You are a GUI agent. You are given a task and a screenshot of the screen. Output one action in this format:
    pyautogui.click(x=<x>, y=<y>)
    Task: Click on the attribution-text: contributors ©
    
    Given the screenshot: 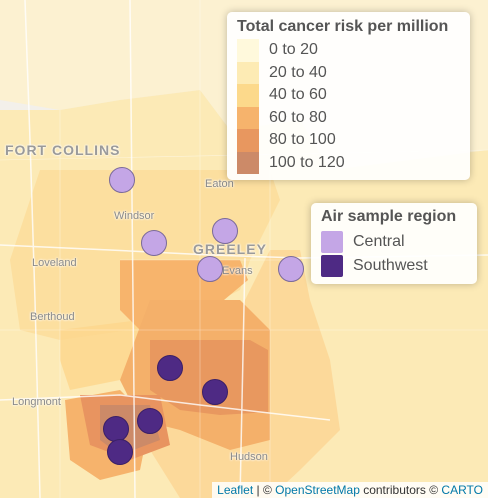 What is the action you would take?
    pyautogui.click(x=400, y=490)
    